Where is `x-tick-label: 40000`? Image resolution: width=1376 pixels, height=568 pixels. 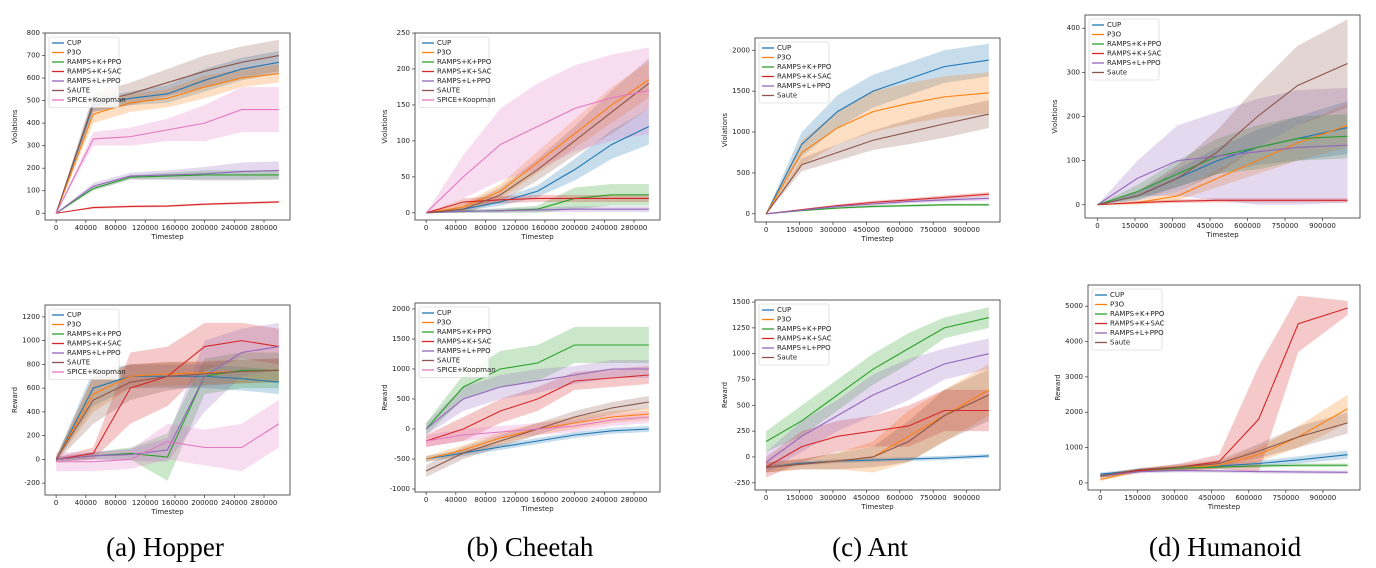
x-tick-label: 40000 is located at coordinates (456, 500).